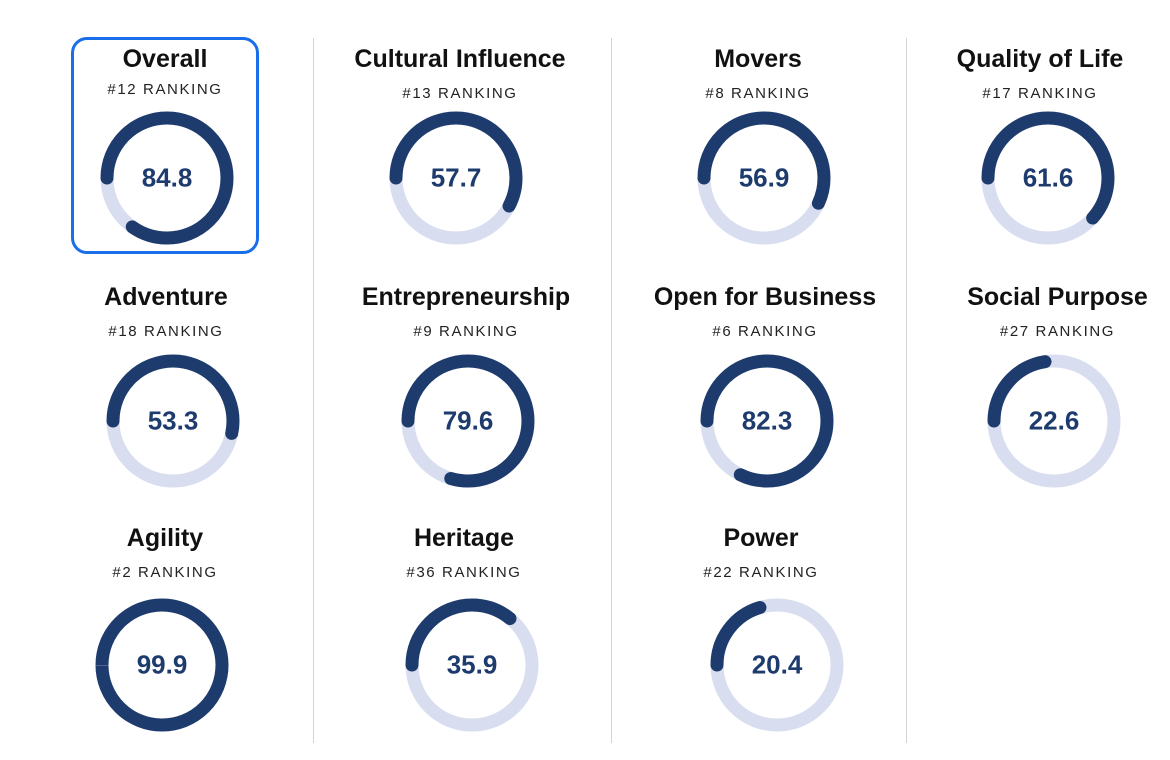  Describe the element at coordinates (166, 331) in the screenshot. I see `card-ranking: #18 RANKING` at that location.